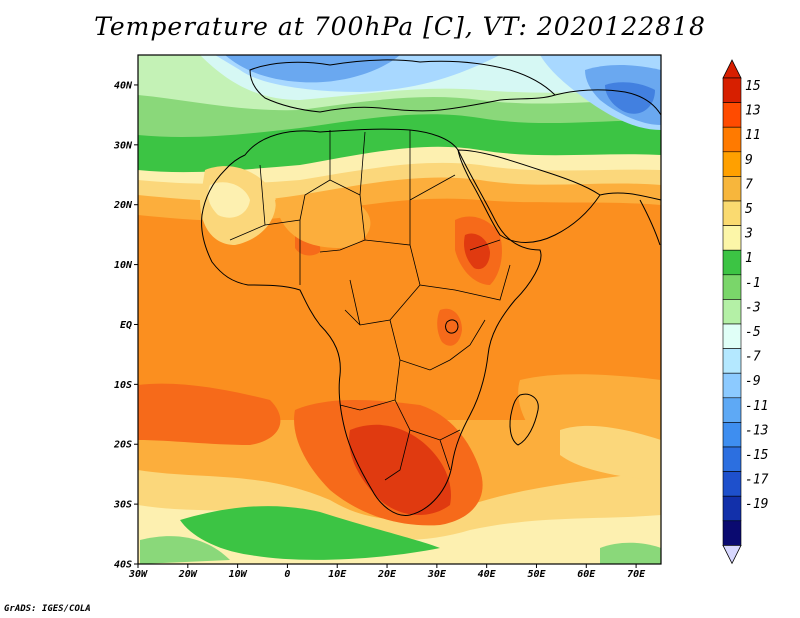  Describe the element at coordinates (732, 69) in the screenshot. I see `colorbar-top-arrow` at that location.